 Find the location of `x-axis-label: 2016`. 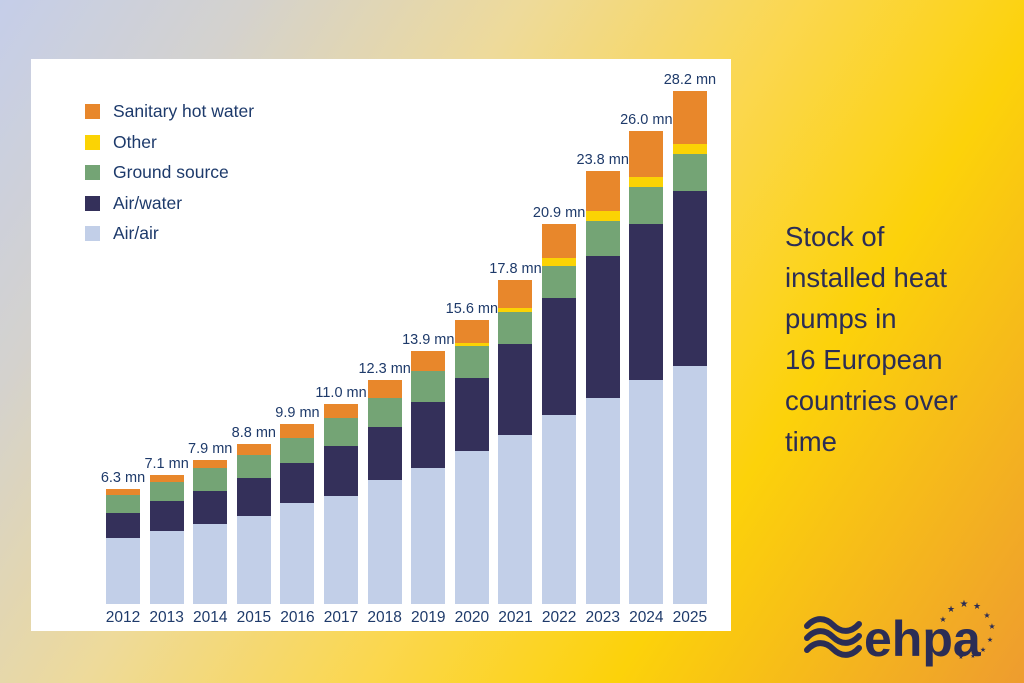

x-axis-label: 2016 is located at coordinates (297, 617).